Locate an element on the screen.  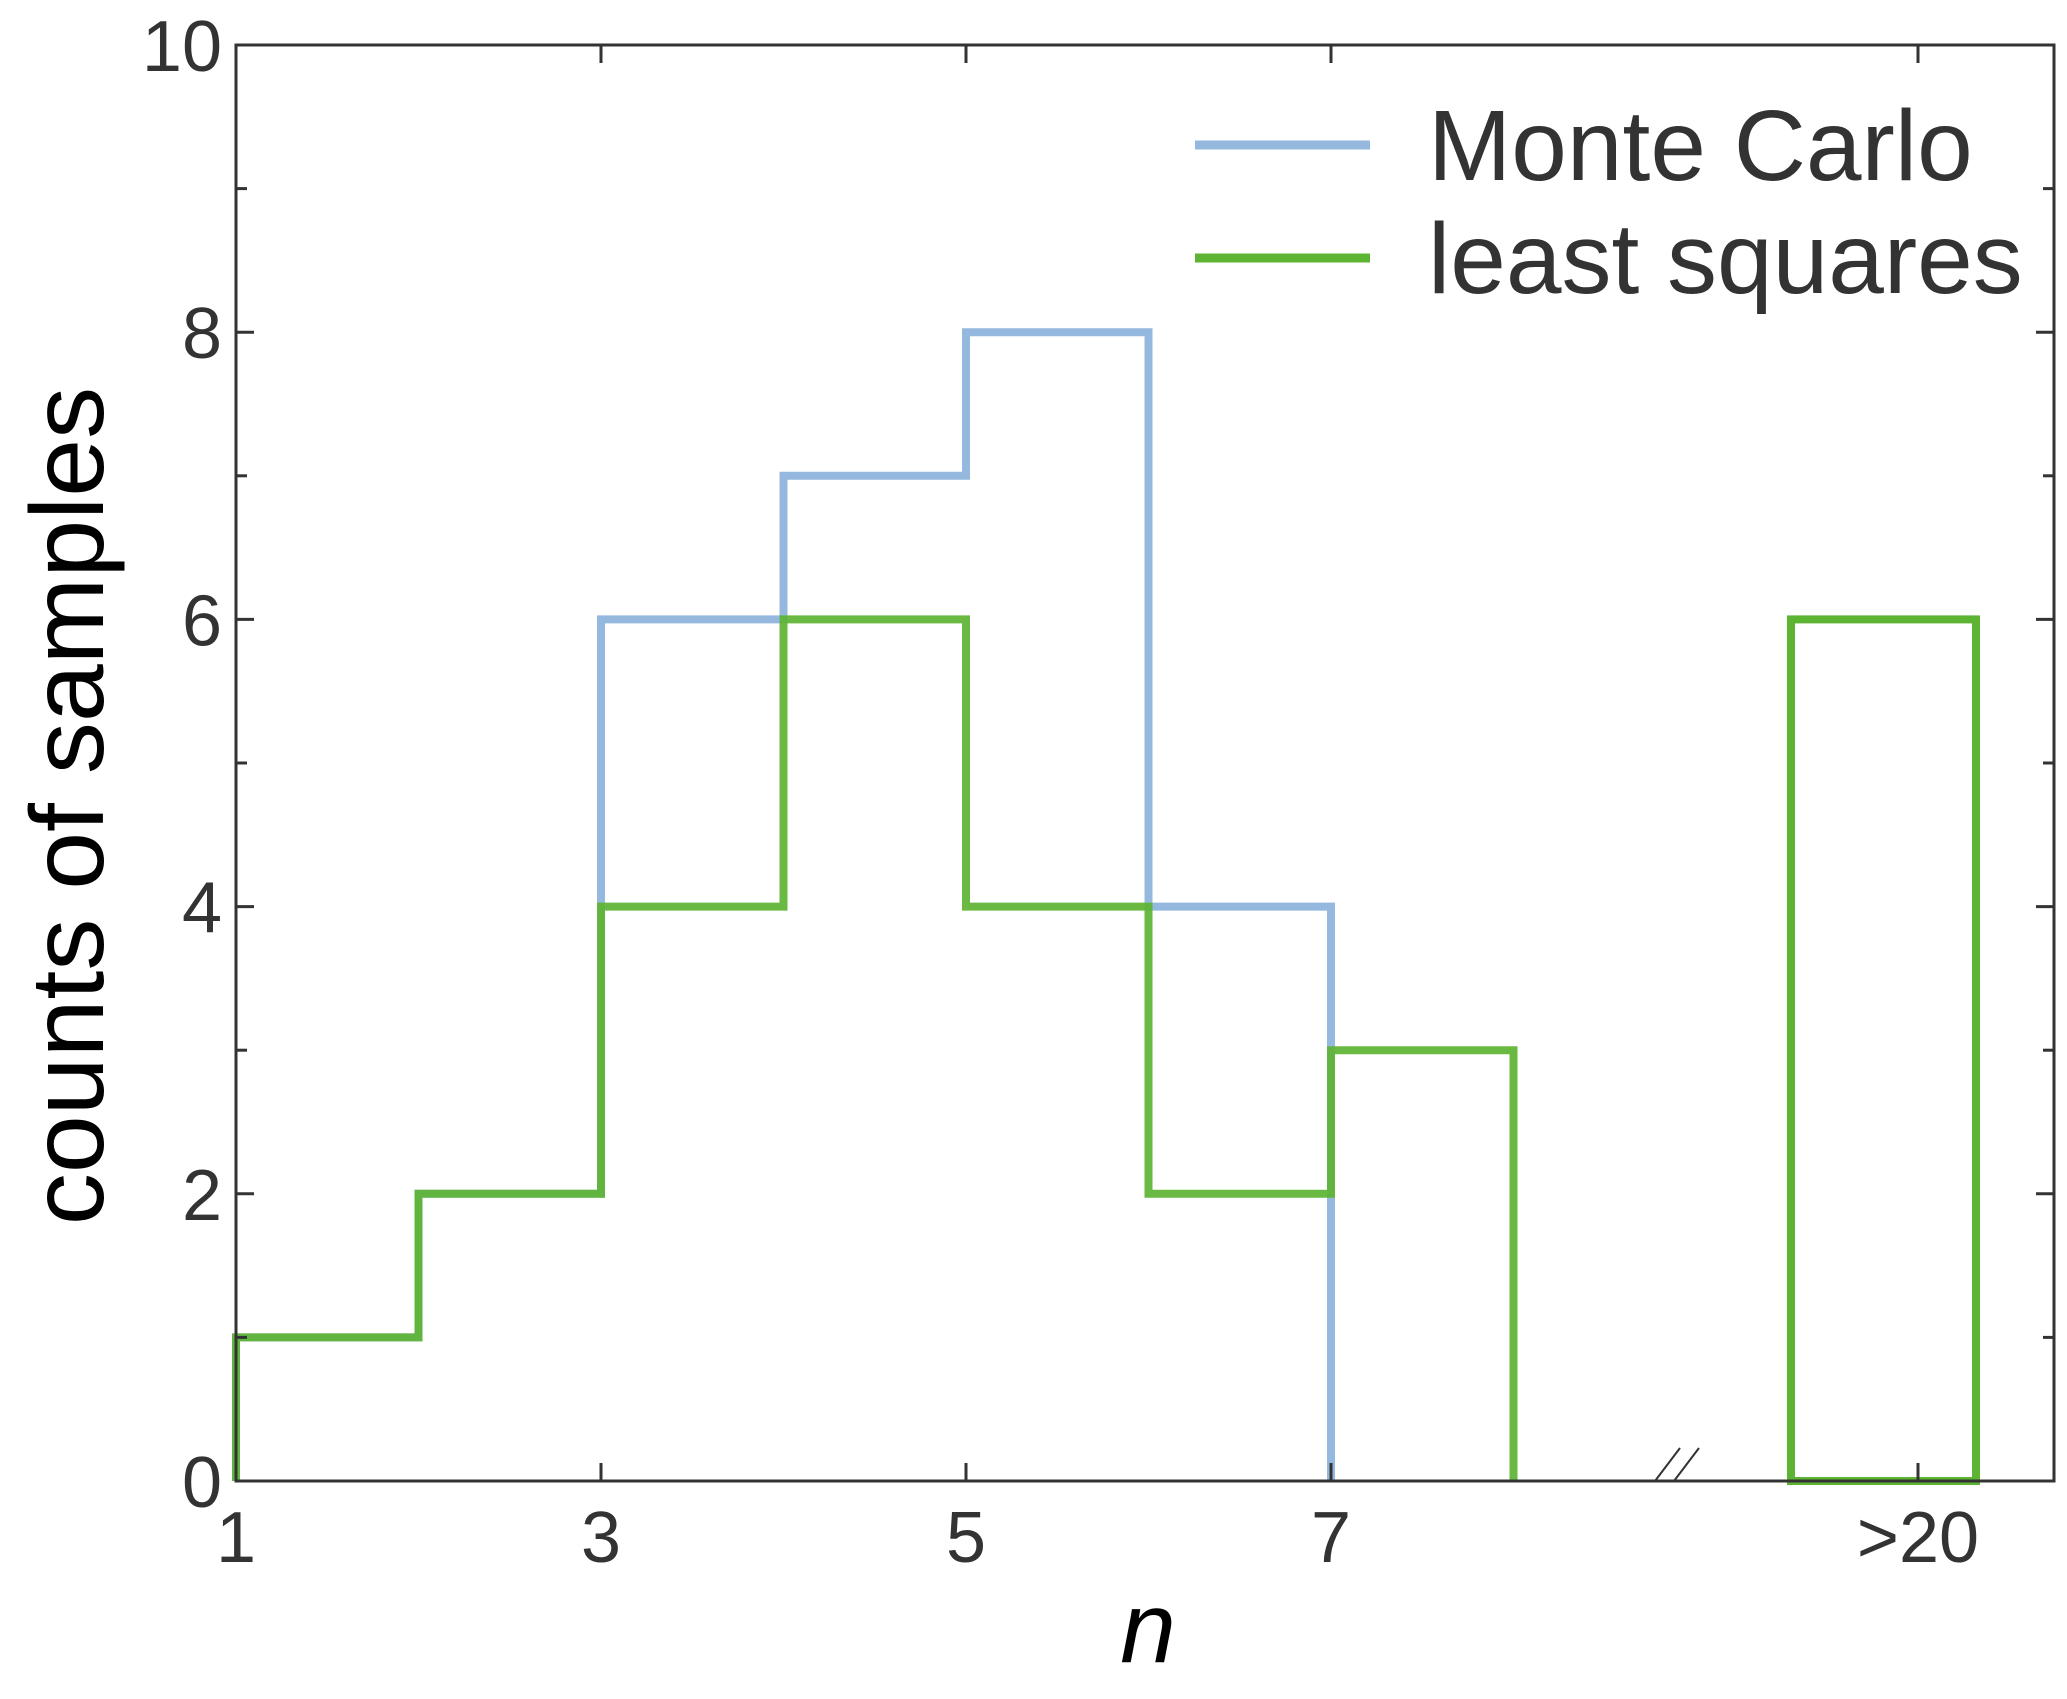
y-tick-label: 0 is located at coordinates (202, 1483).